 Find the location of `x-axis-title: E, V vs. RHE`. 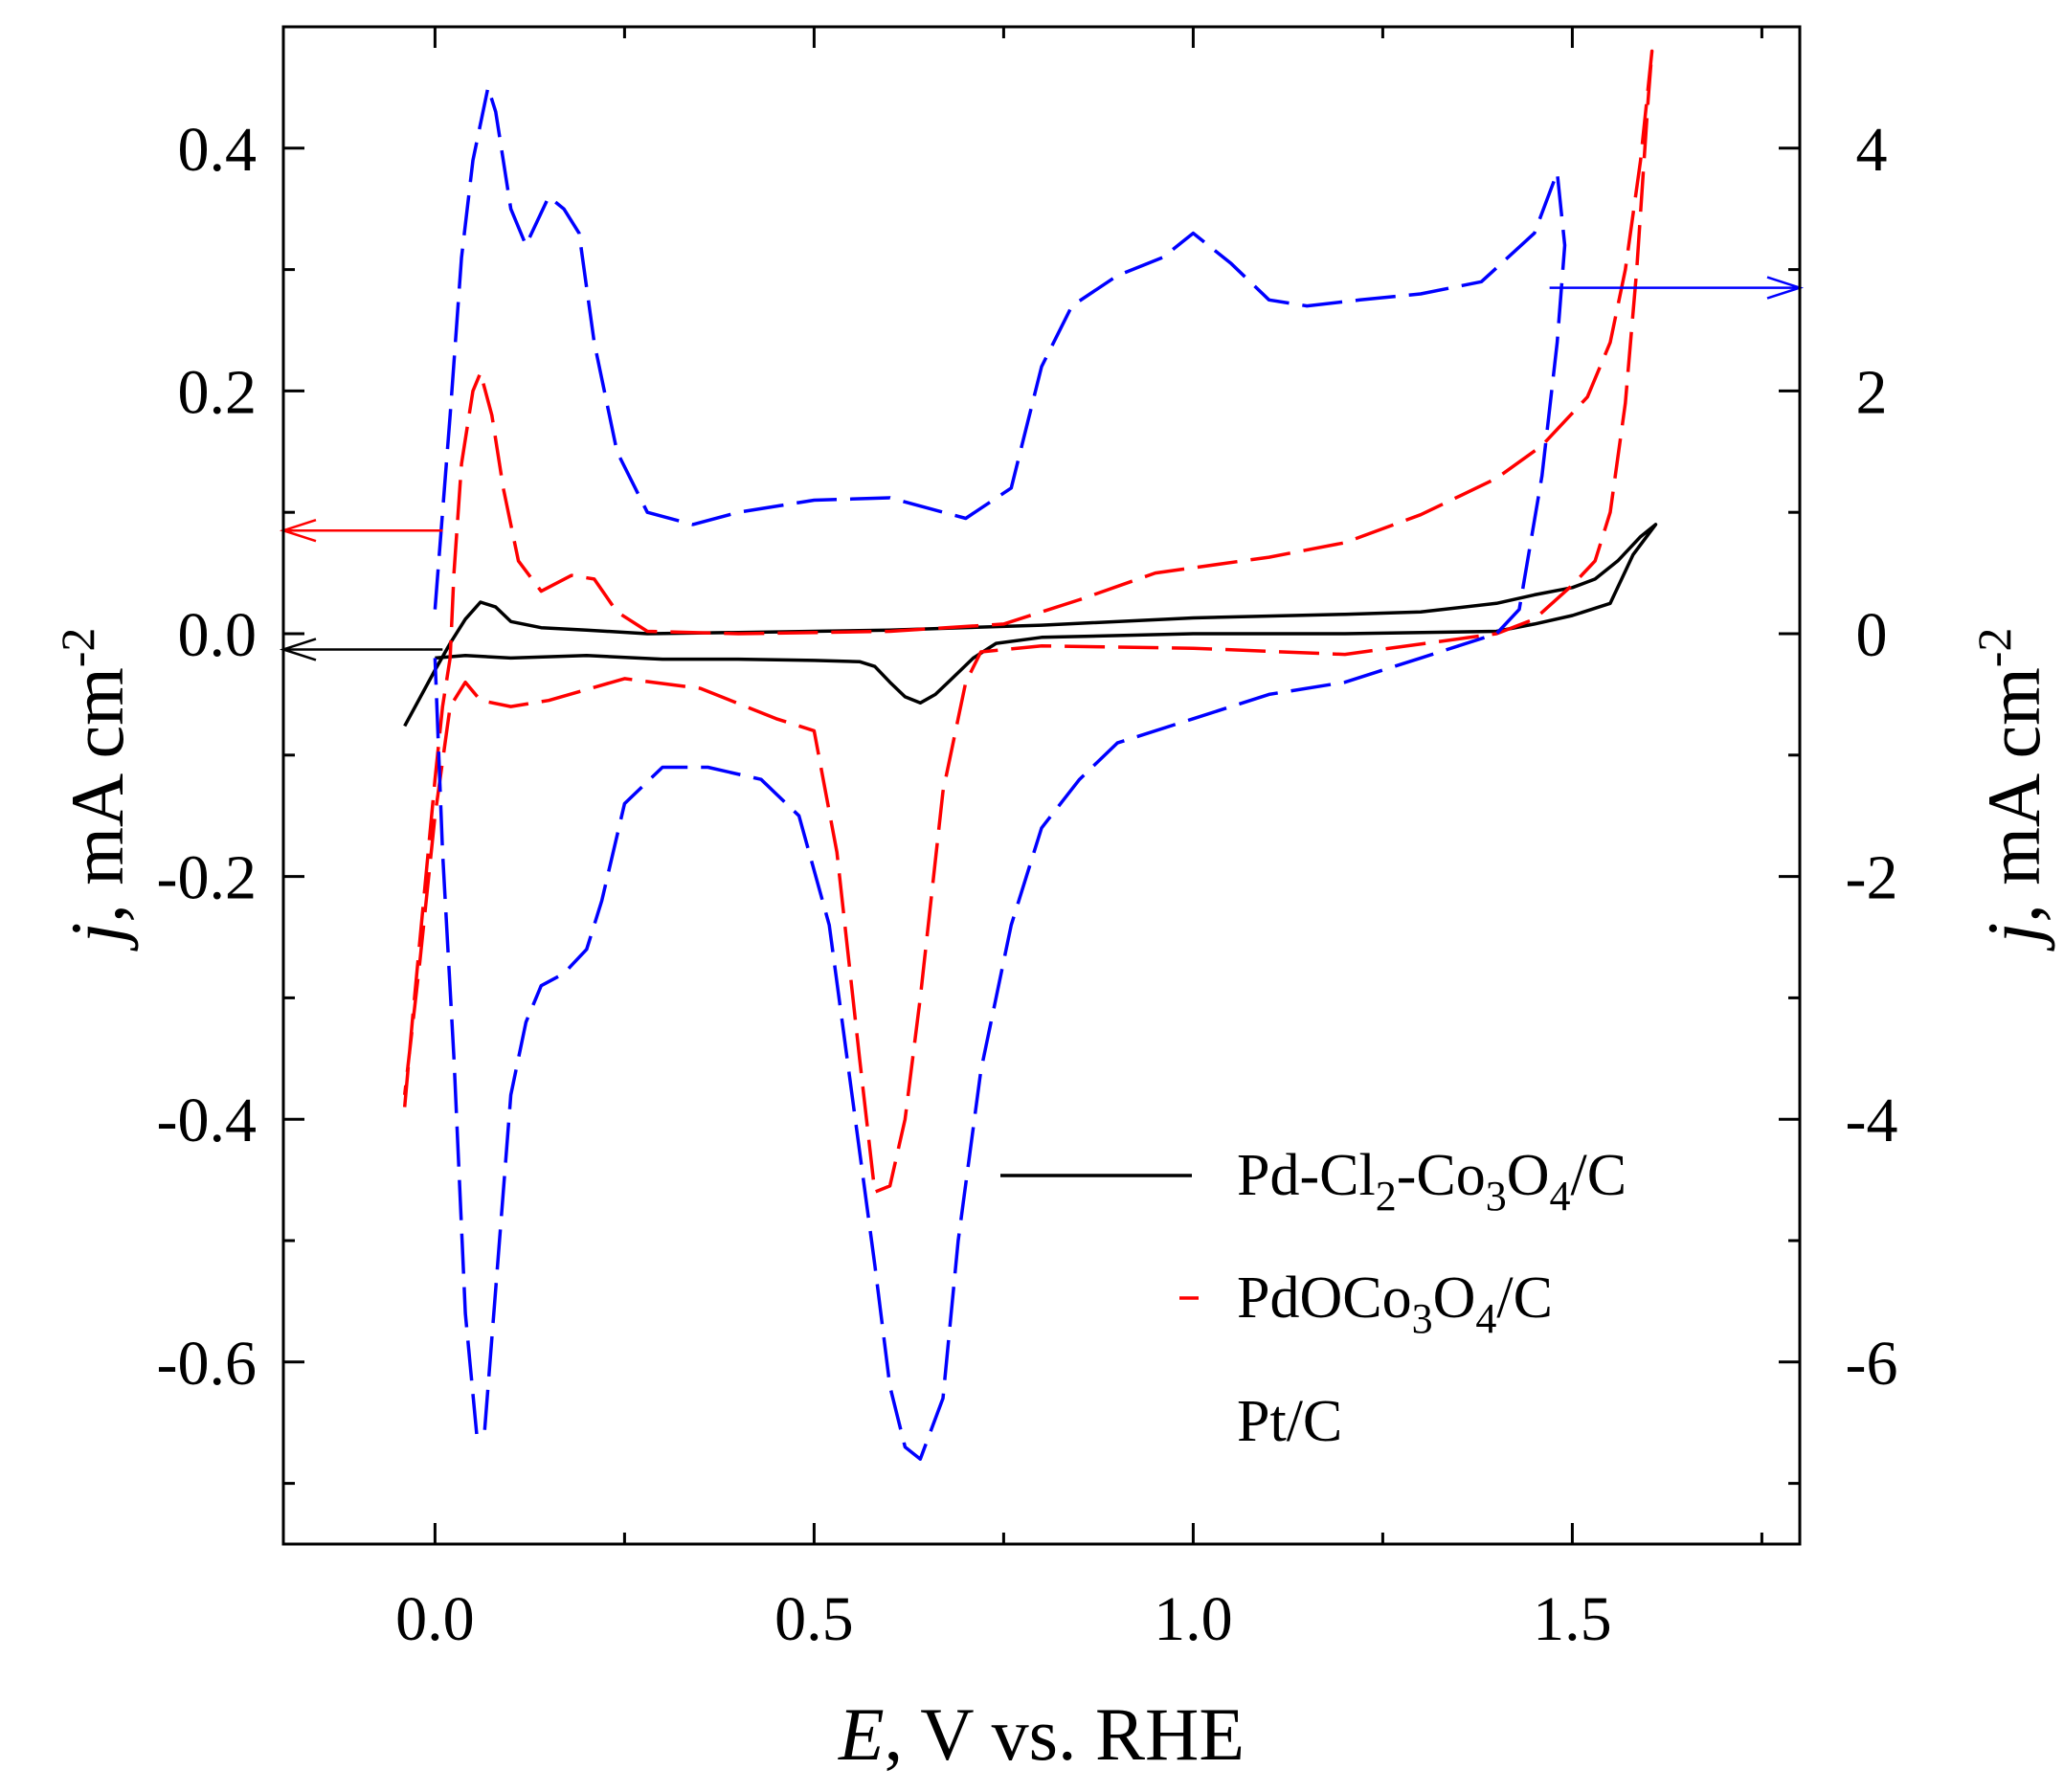

x-axis-title: E, V vs. RHE is located at coordinates (1041, 1734).